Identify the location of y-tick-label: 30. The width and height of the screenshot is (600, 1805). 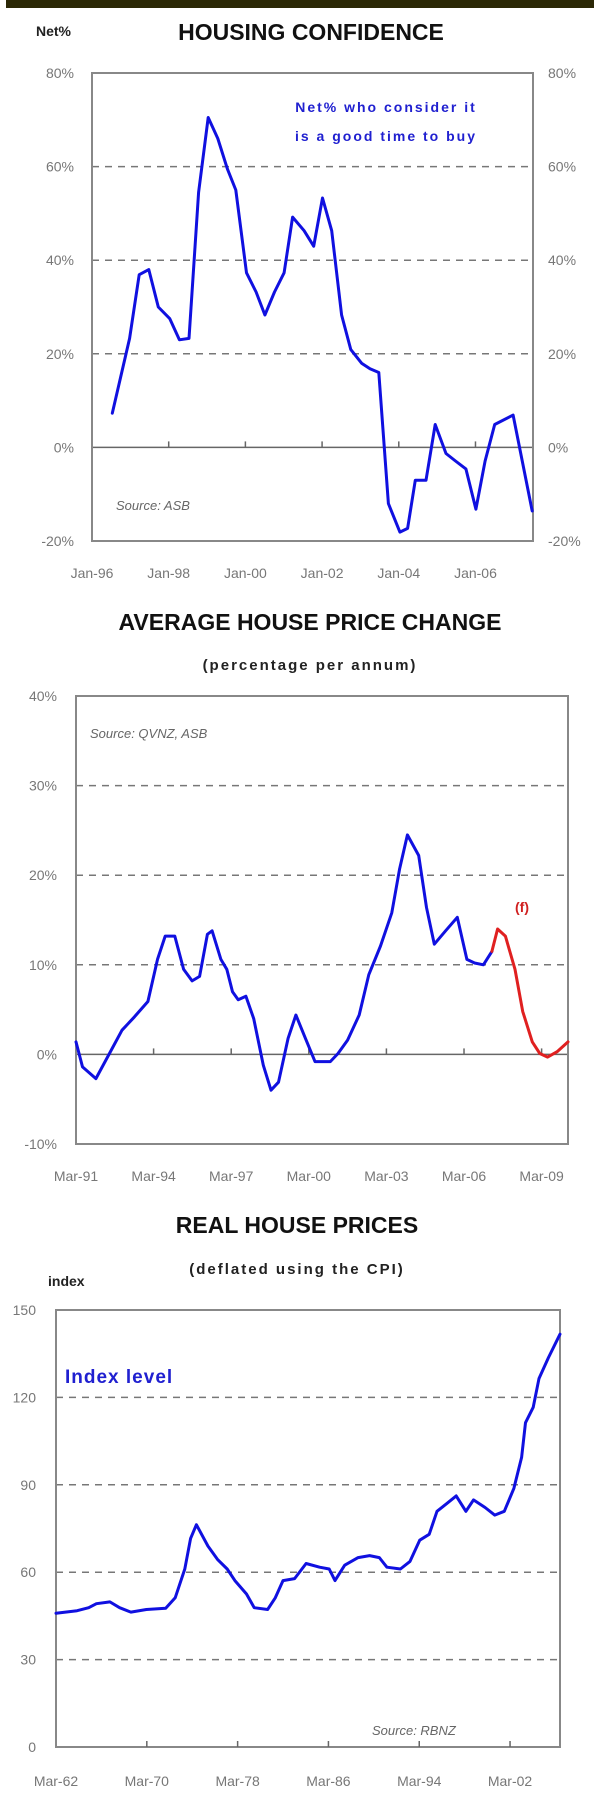
(28, 1660).